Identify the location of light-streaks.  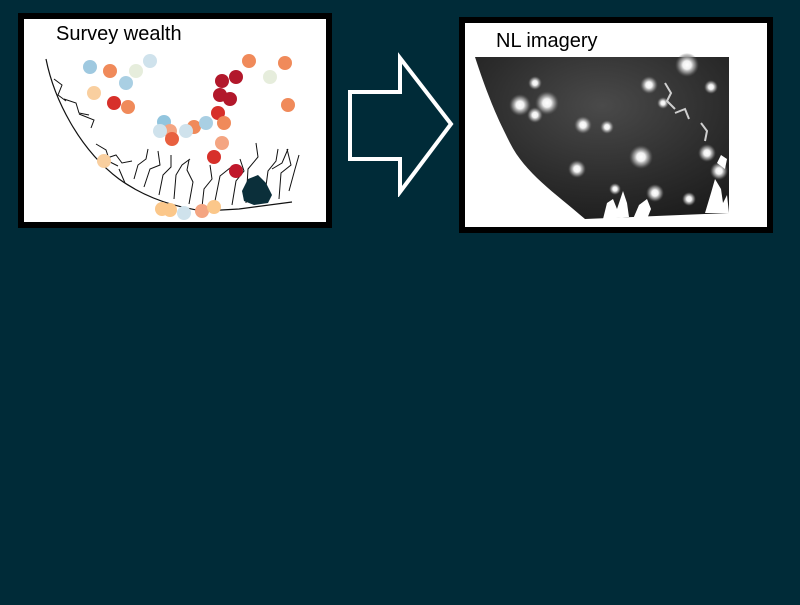
(686, 112).